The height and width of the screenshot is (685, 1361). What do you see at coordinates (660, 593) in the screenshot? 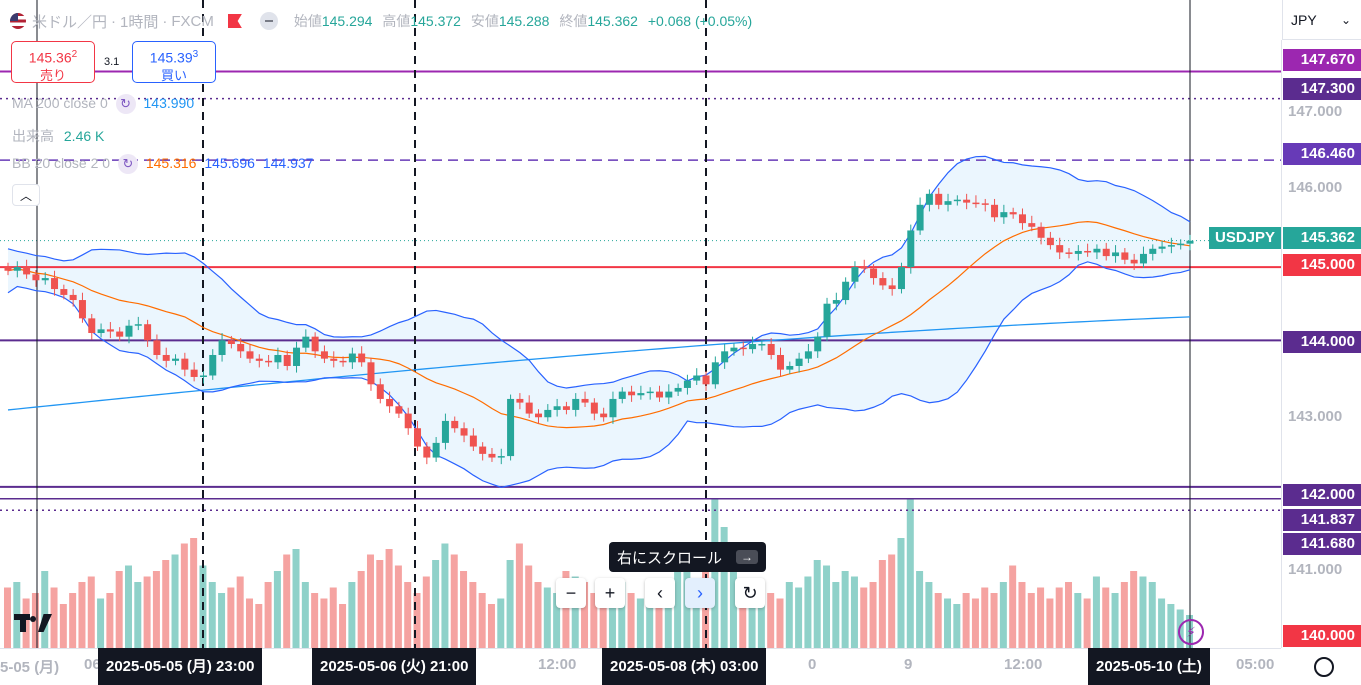
I see `scroll-left-button: ‹` at bounding box center [660, 593].